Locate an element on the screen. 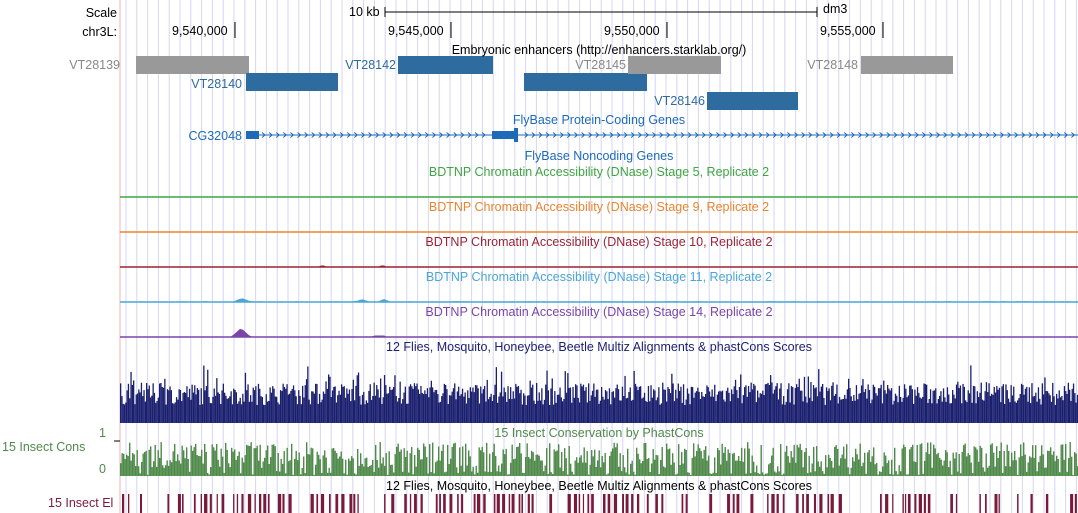 The image size is (1078, 513). enhancer-label-vt28146: VT28146 is located at coordinates (679, 101).